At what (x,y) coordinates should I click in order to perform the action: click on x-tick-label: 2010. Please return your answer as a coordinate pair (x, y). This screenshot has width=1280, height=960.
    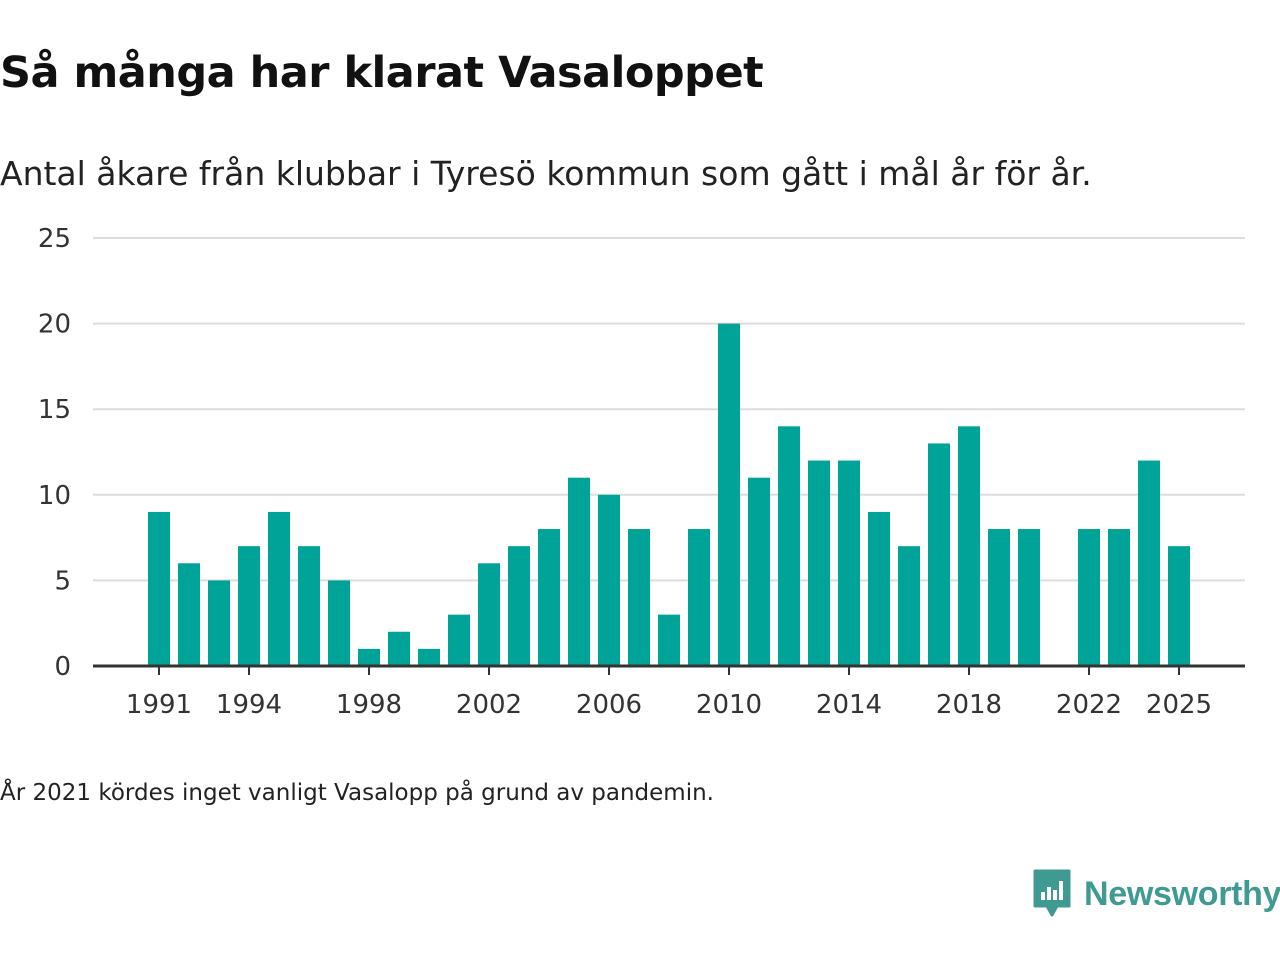
    Looking at the image, I should click on (729, 705).